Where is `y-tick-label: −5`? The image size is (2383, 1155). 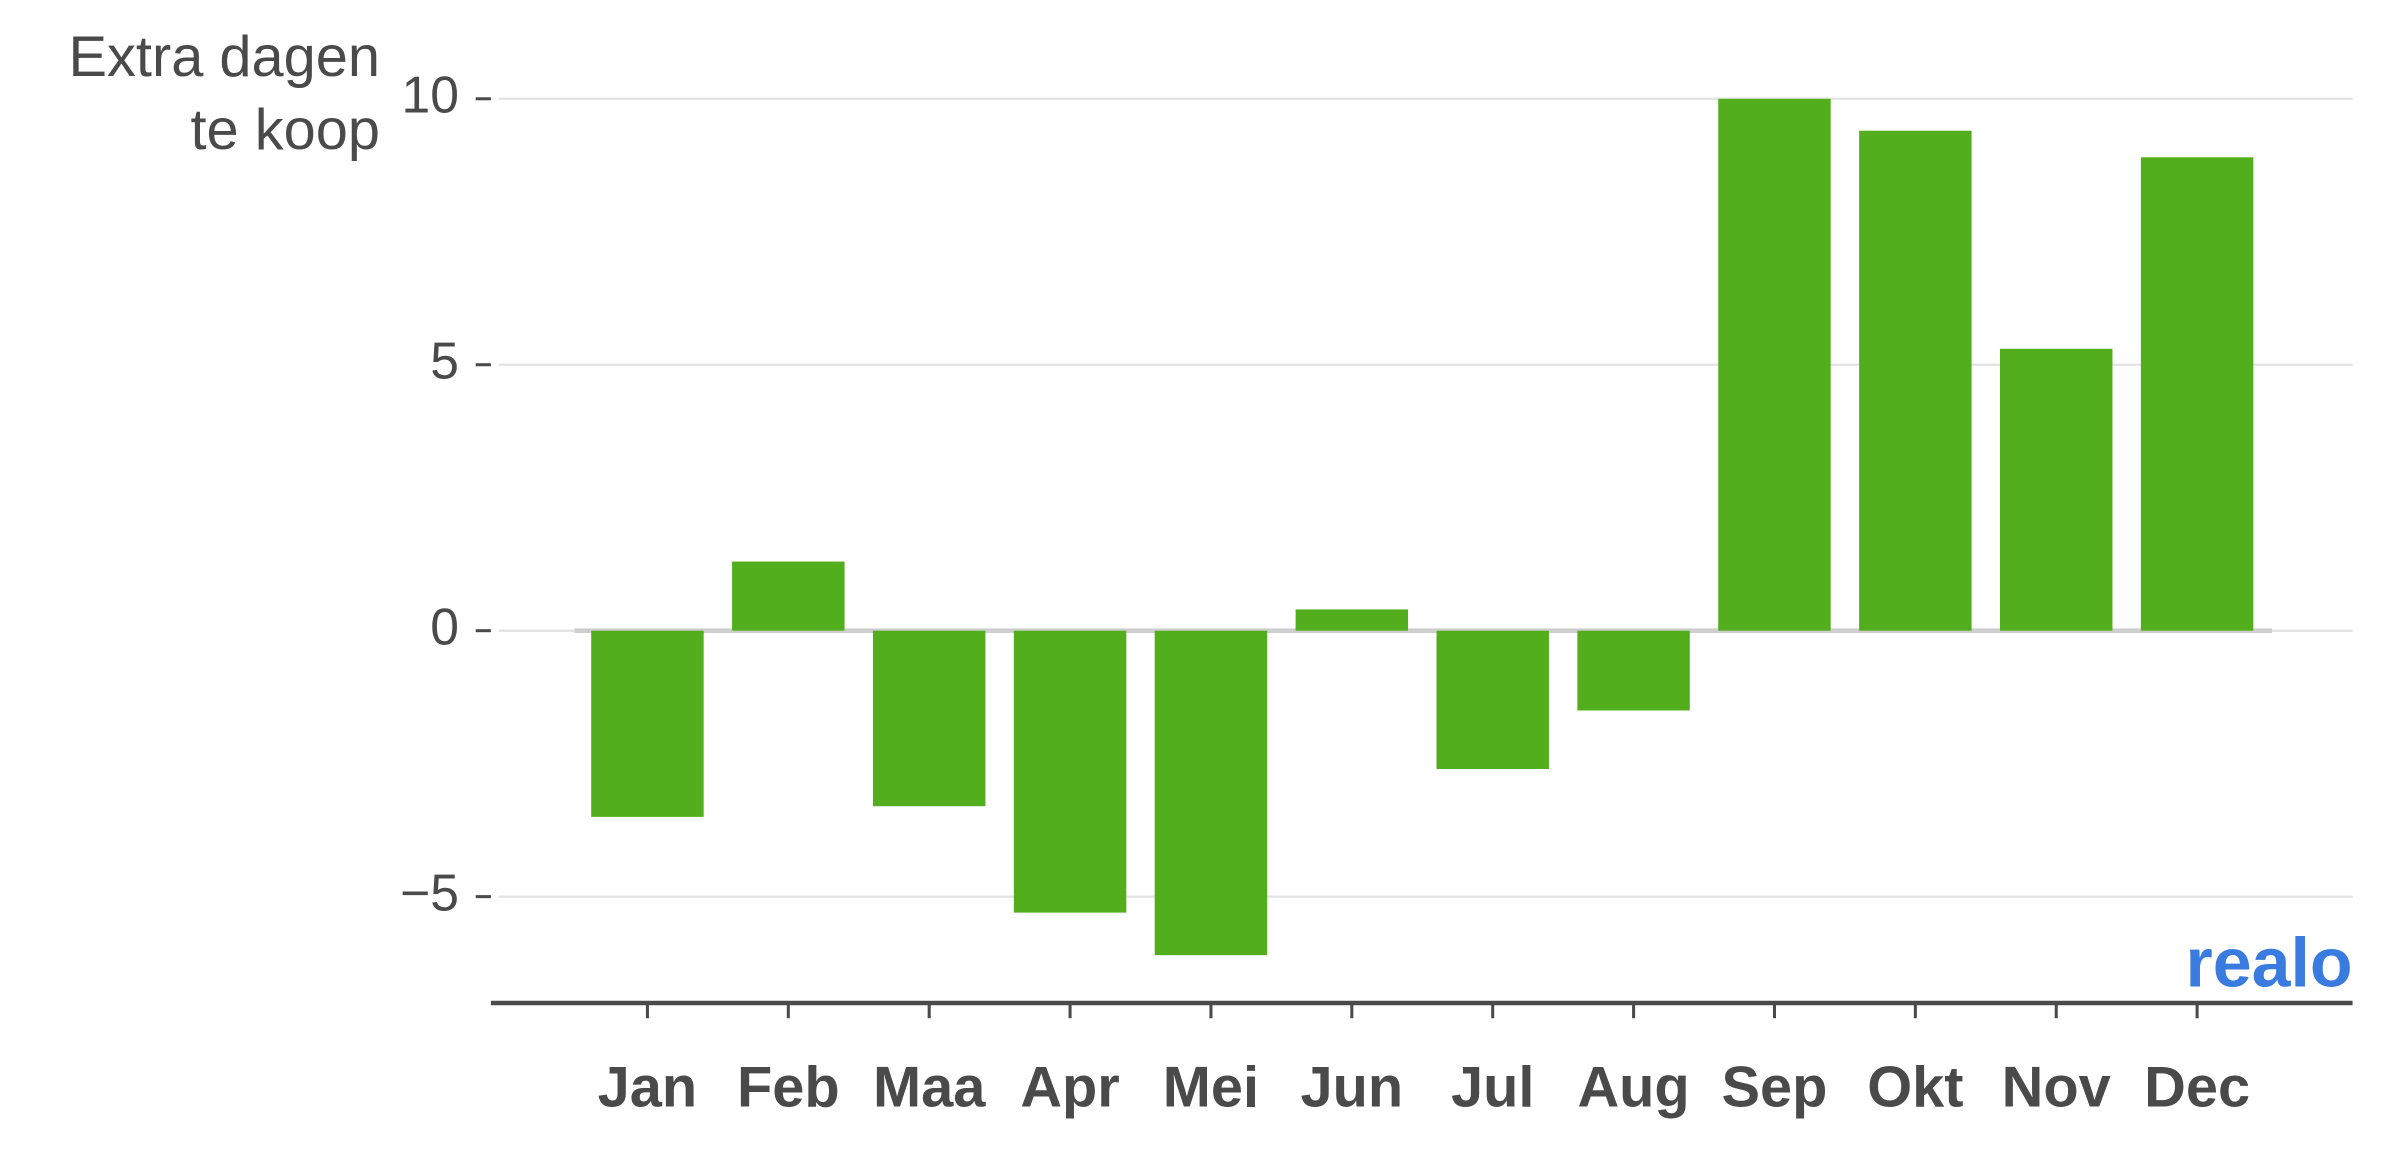
y-tick-label: −5 is located at coordinates (429, 892).